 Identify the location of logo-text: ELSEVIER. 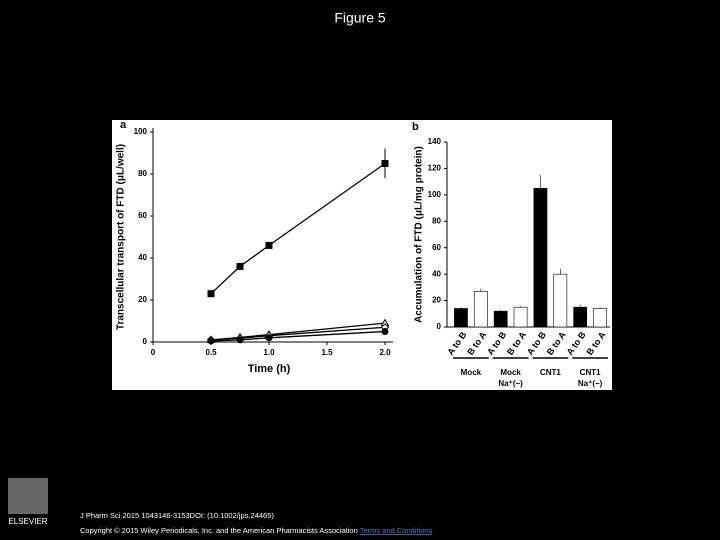
(27, 521).